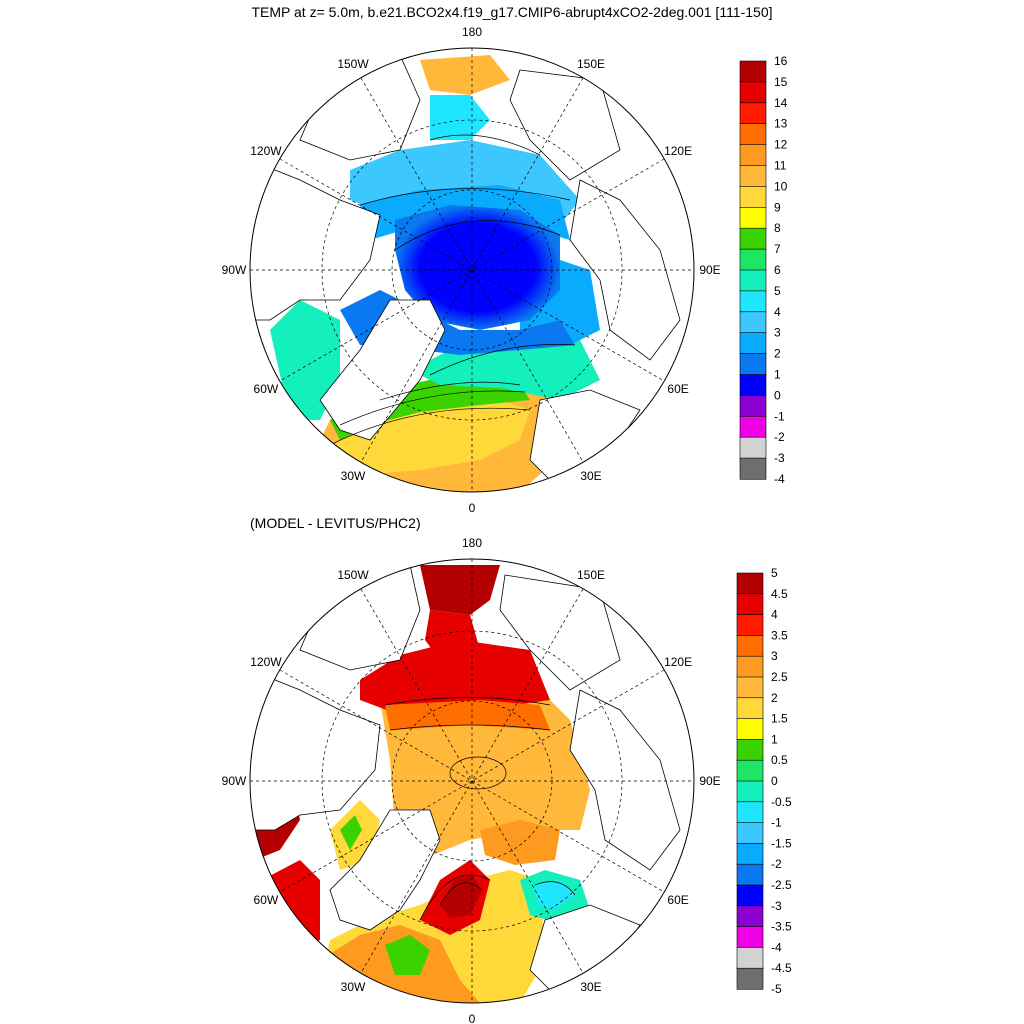  What do you see at coordinates (467, 715) in the screenshot?
I see `beaufort-region` at bounding box center [467, 715].